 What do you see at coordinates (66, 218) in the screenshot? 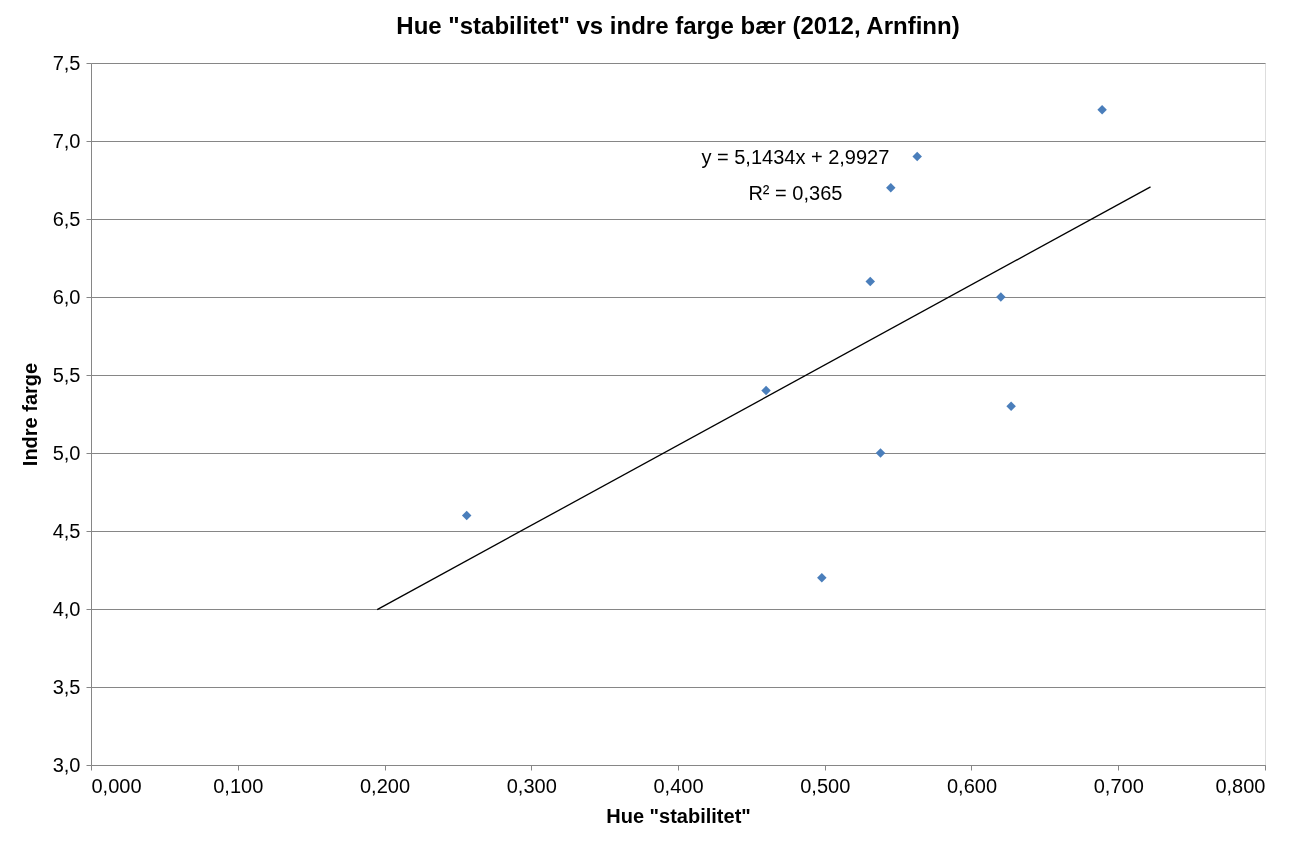
I see `y-tick-label: 6,5` at bounding box center [66, 218].